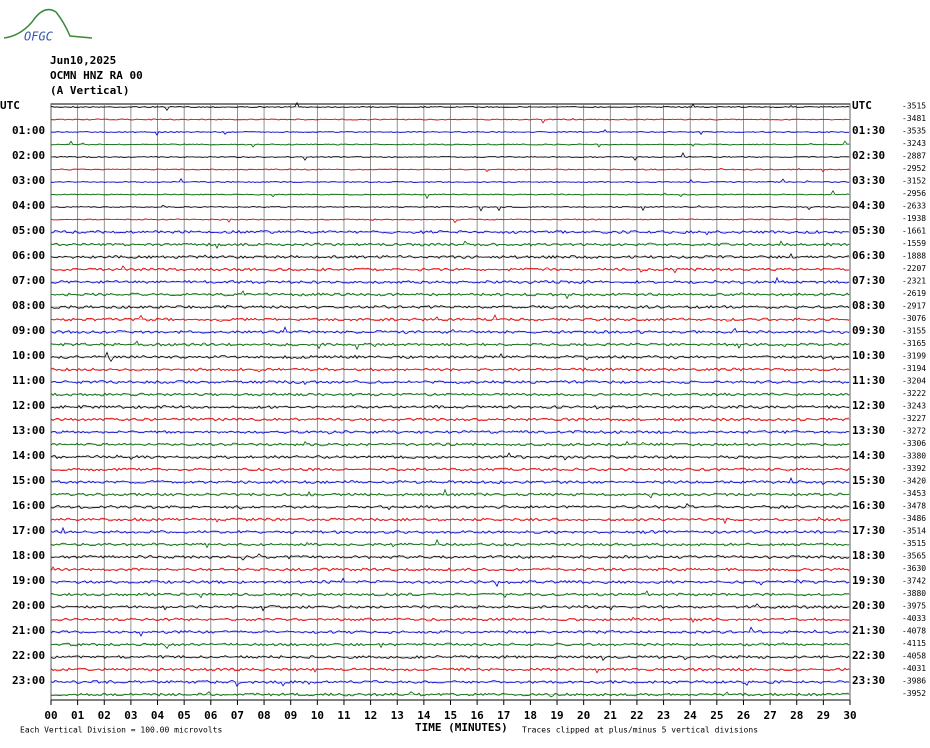 This screenshot has height=748, width=930. What do you see at coordinates (39, 37) in the screenshot?
I see `logo-text: OFGC` at bounding box center [39, 37].